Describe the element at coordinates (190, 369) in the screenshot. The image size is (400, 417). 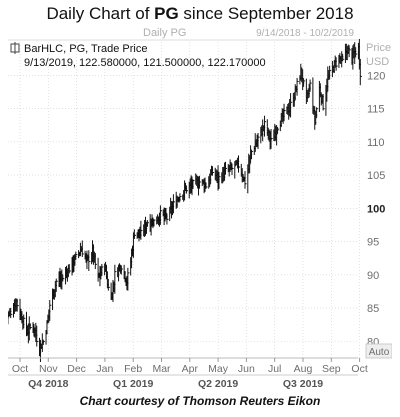
I see `x-month-label: Apr` at that location.